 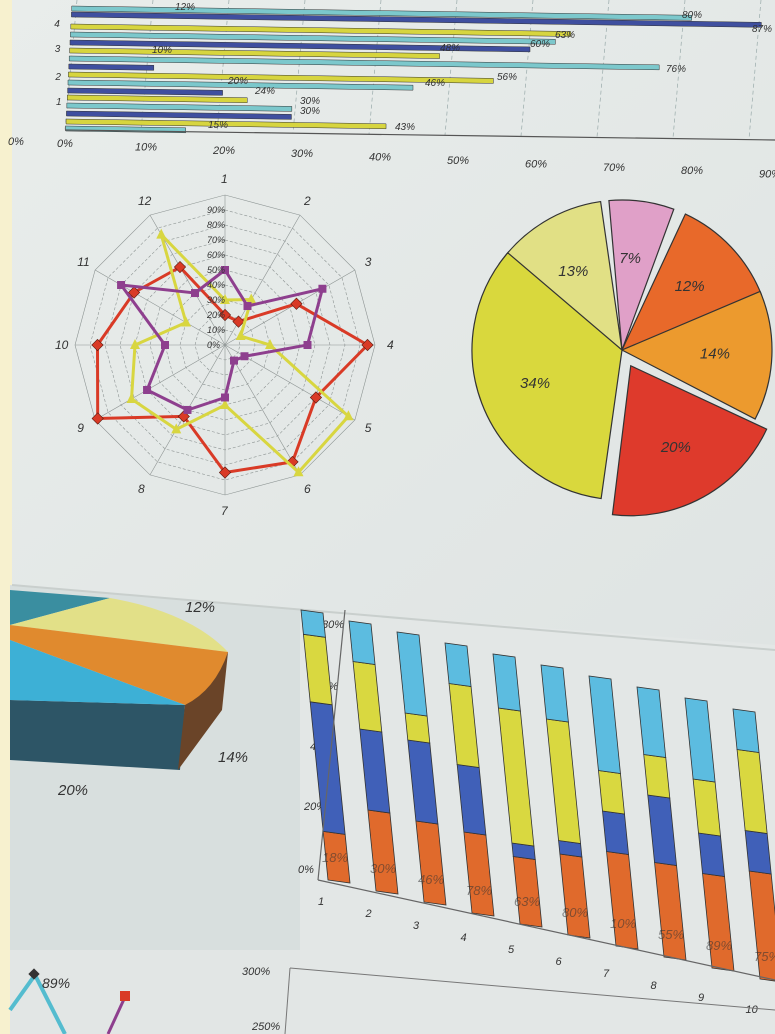 I want to click on stacked-bar-label: 10%, so click(x=623, y=923).